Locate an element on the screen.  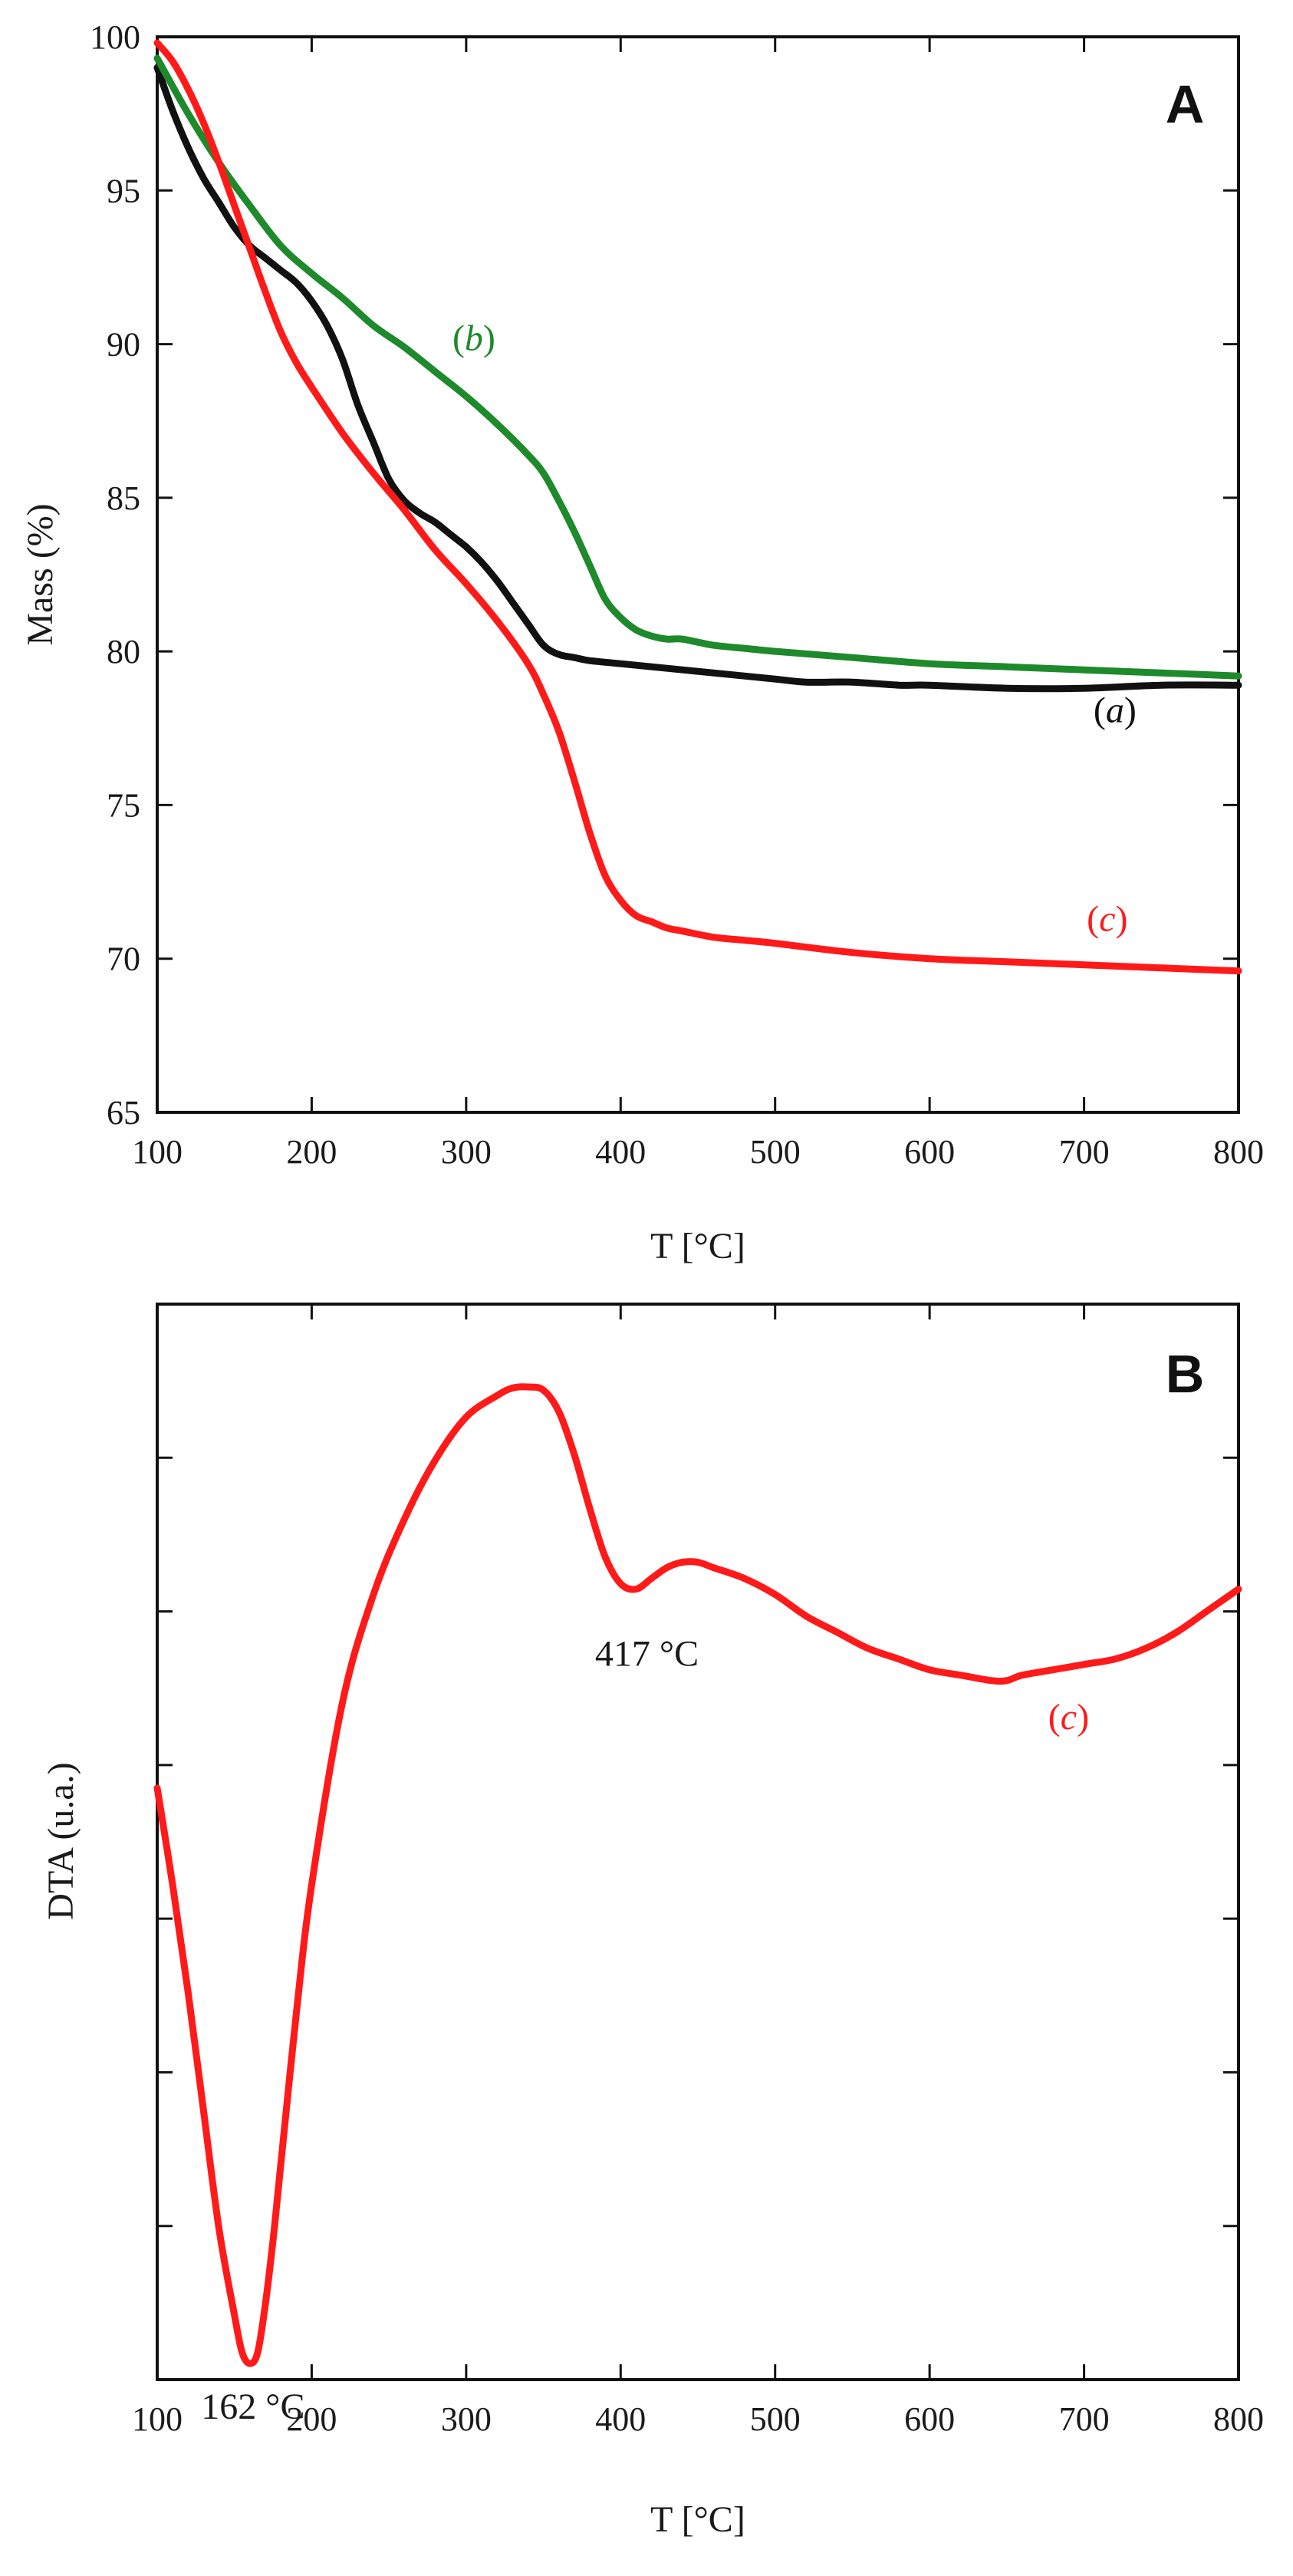
y-tick-label: 75 is located at coordinates (124, 805).